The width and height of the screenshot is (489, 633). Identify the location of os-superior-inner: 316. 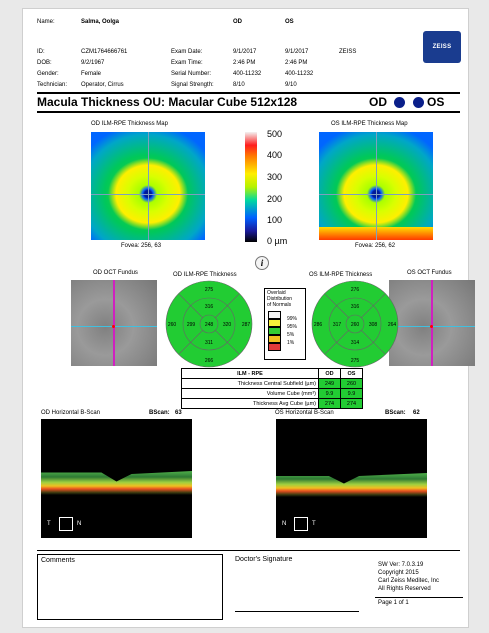
(355, 307).